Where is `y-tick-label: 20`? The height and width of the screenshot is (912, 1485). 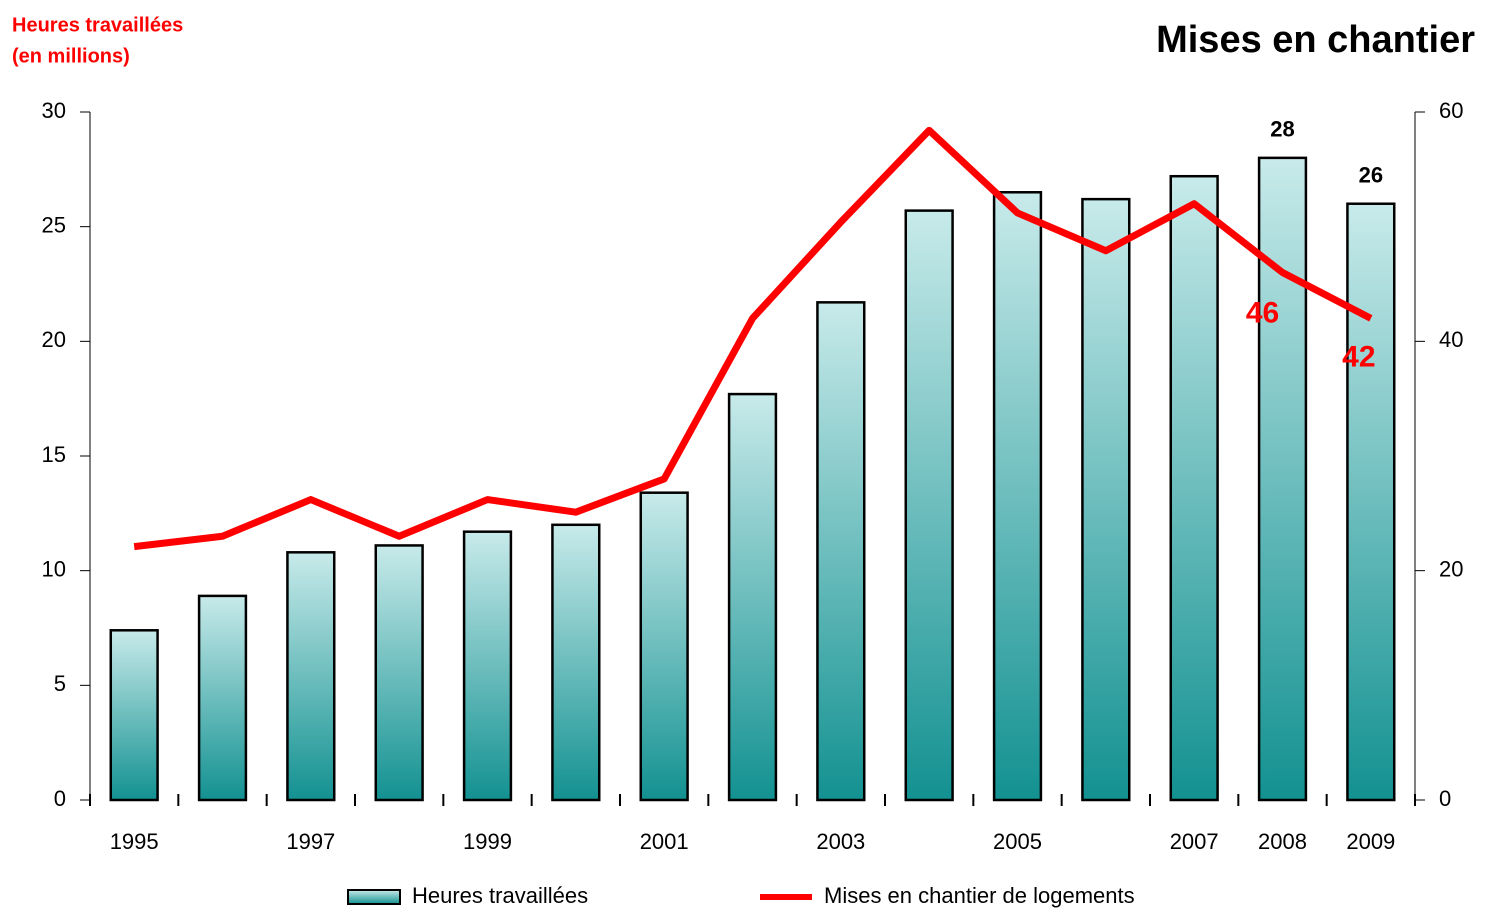 y-tick-label: 20 is located at coordinates (54, 339).